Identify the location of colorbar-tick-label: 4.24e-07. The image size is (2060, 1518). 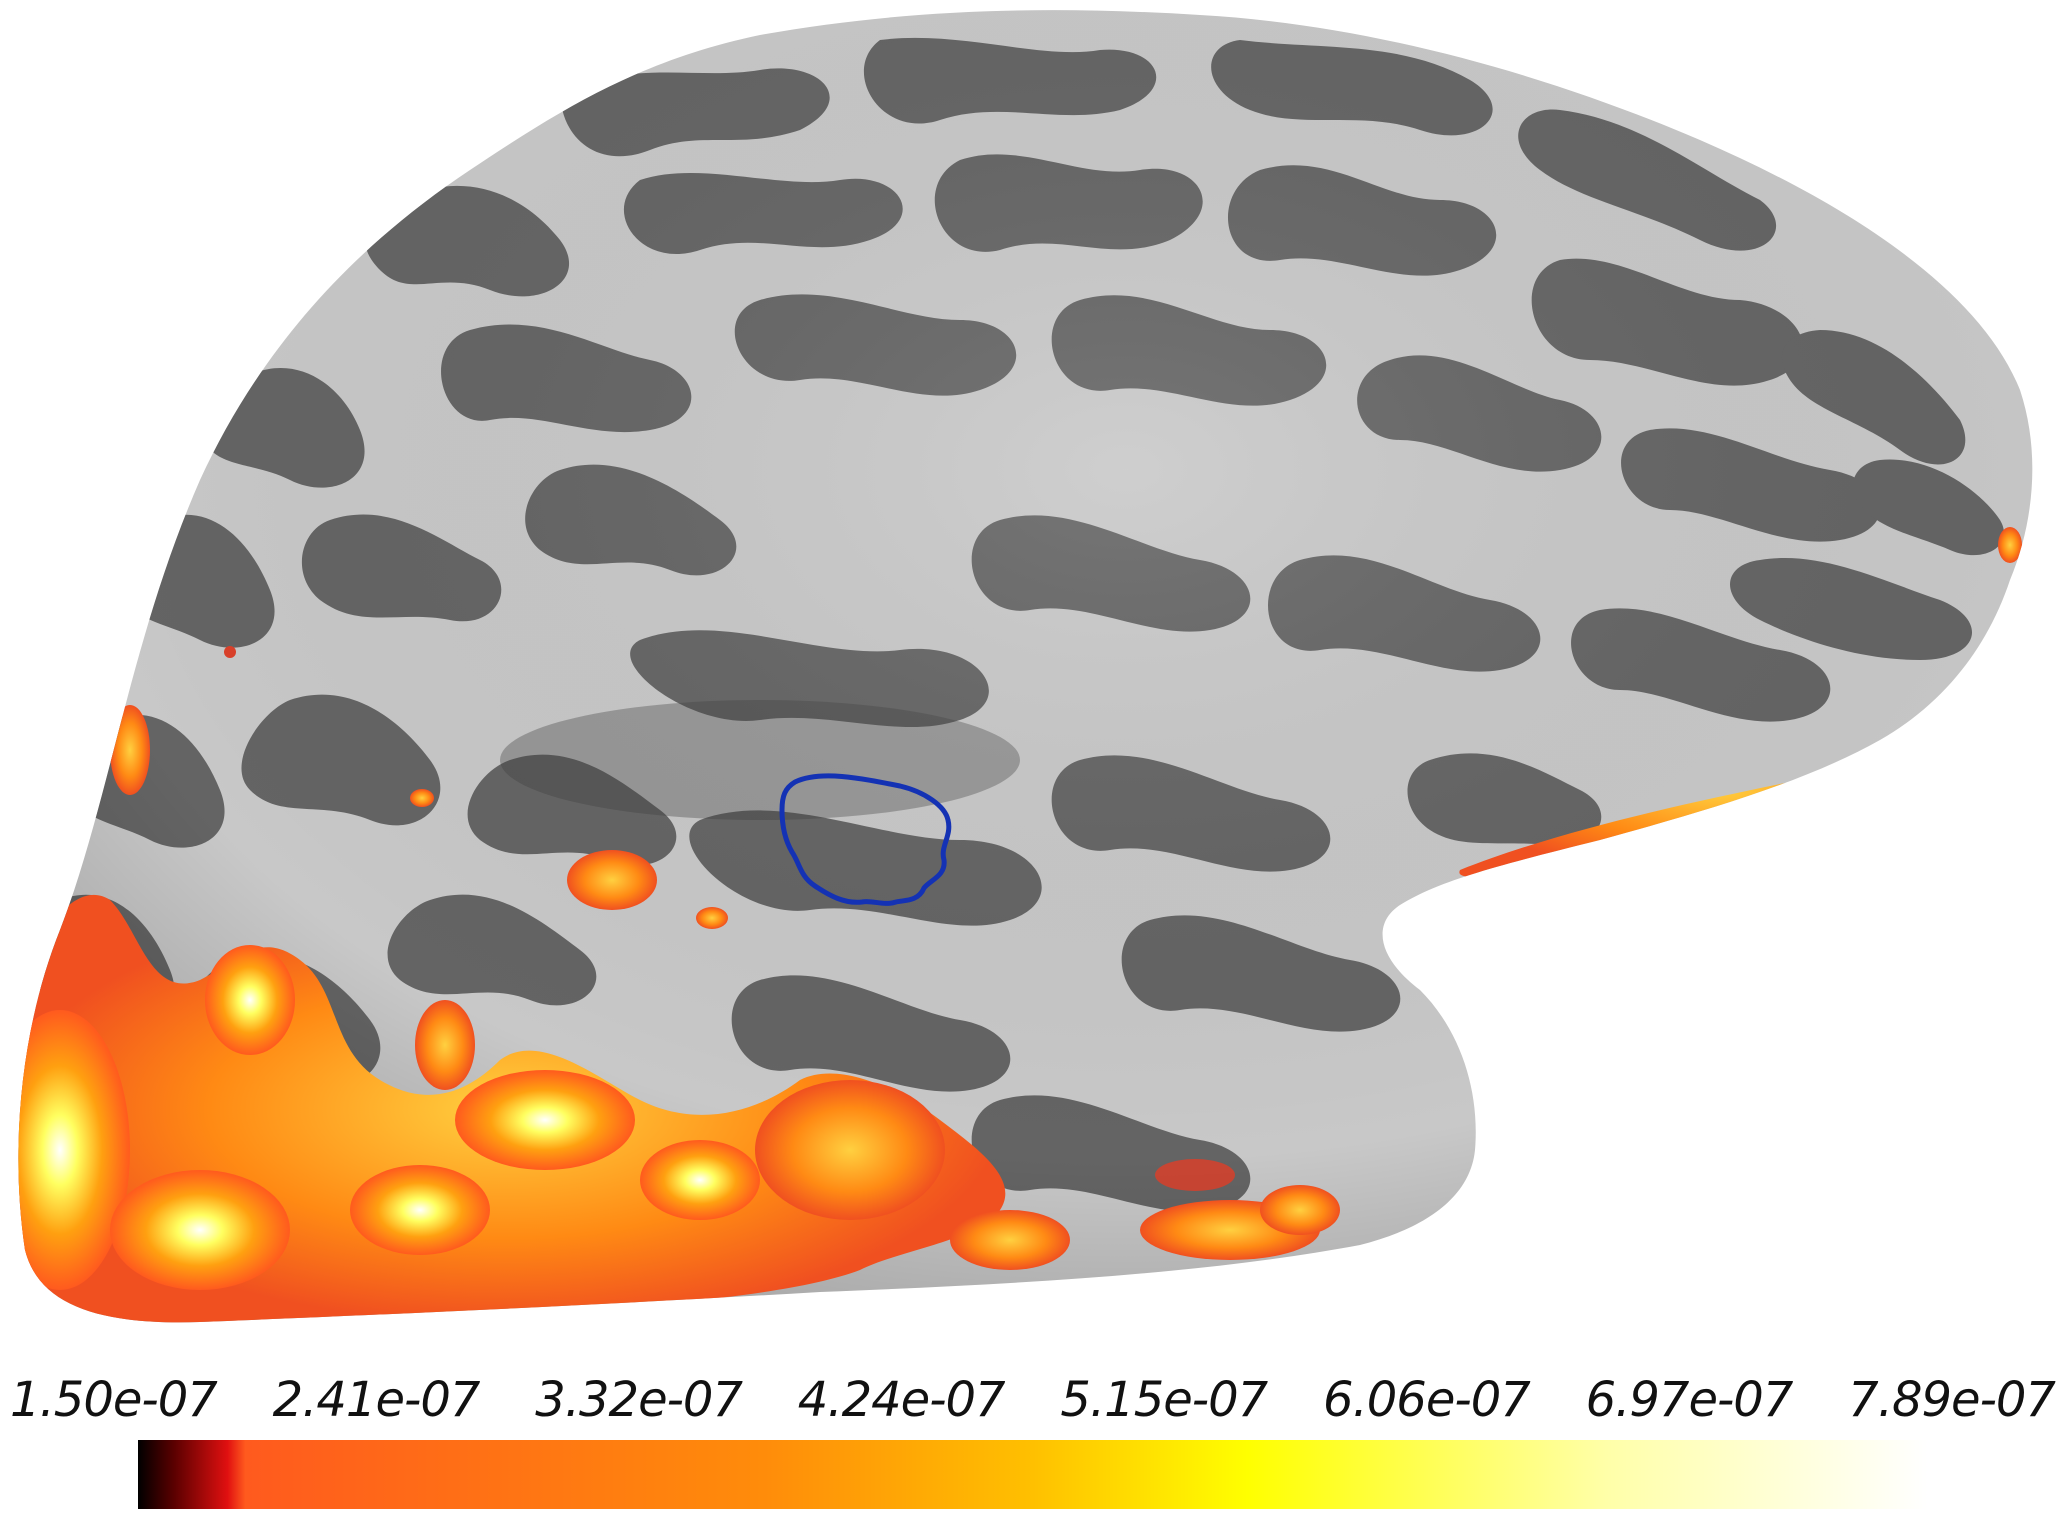
(901, 1400).